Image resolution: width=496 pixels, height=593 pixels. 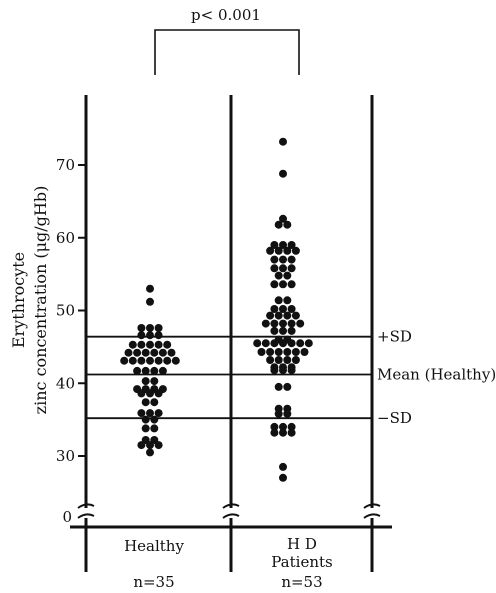 I want to click on reference-lines: +SD Mean (Healthy) −SD, so click(x=291, y=377).